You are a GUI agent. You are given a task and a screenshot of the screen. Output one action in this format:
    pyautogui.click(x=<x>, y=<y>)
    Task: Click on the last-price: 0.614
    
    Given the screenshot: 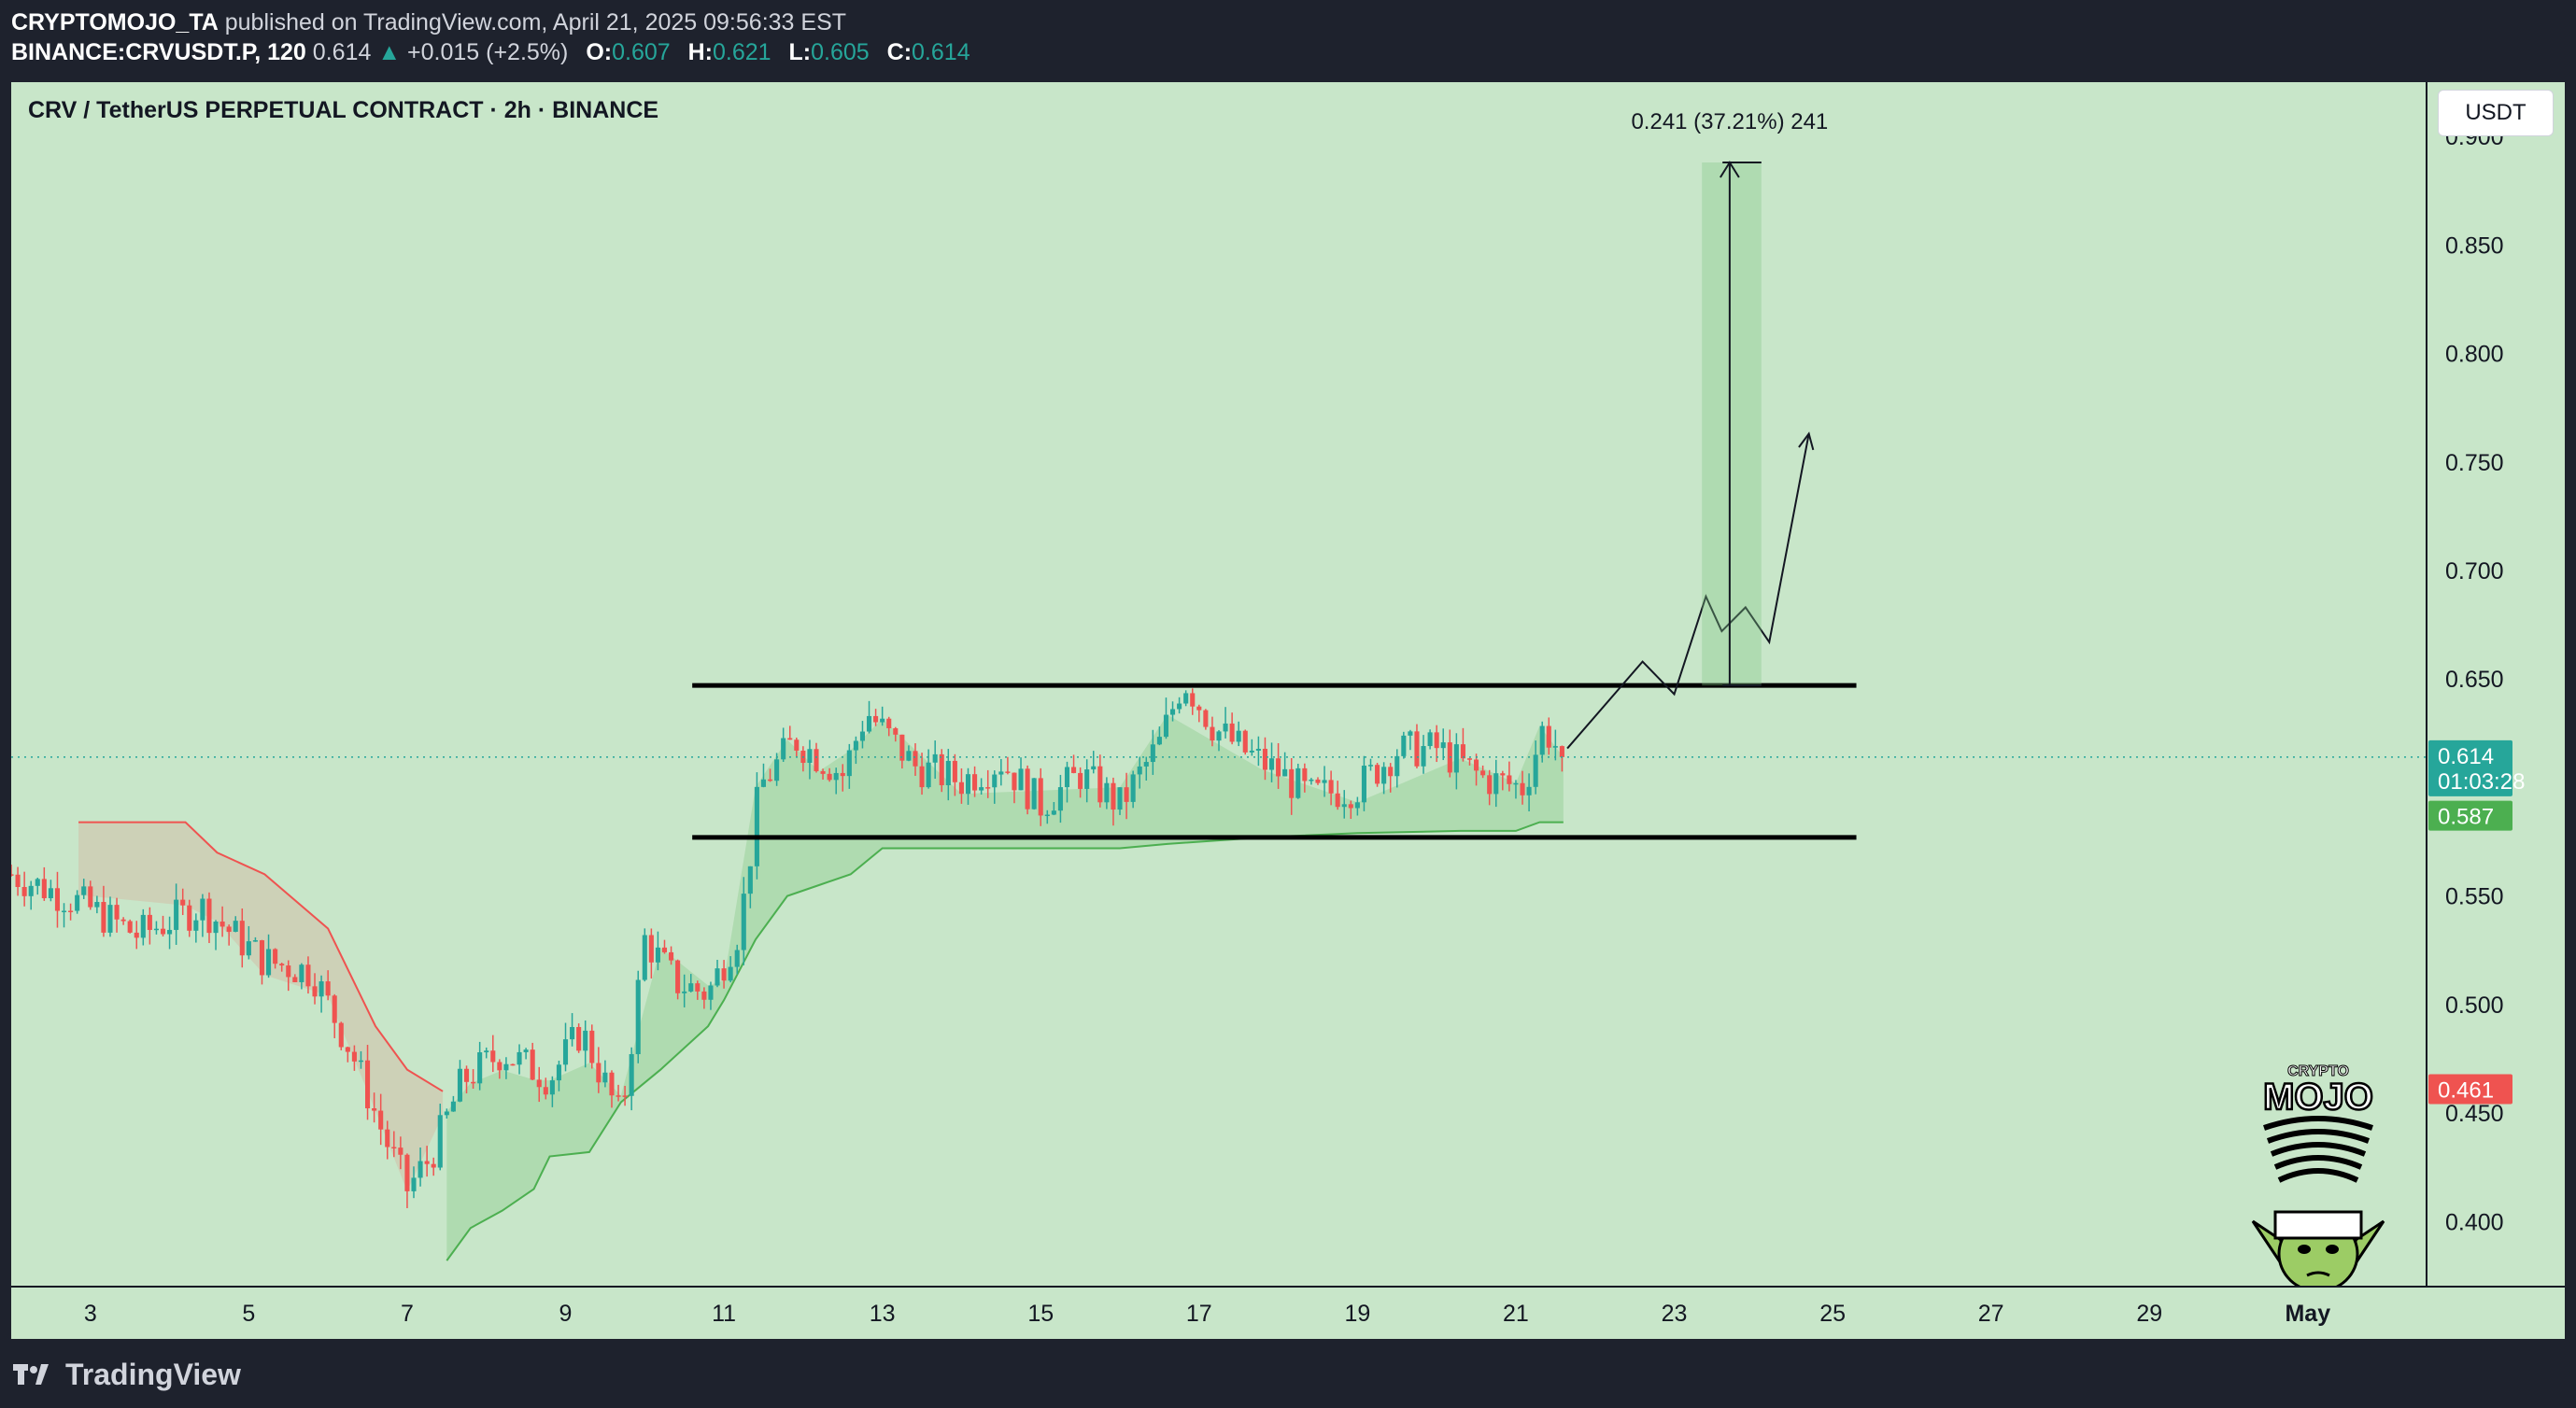 What is the action you would take?
    pyautogui.click(x=342, y=52)
    